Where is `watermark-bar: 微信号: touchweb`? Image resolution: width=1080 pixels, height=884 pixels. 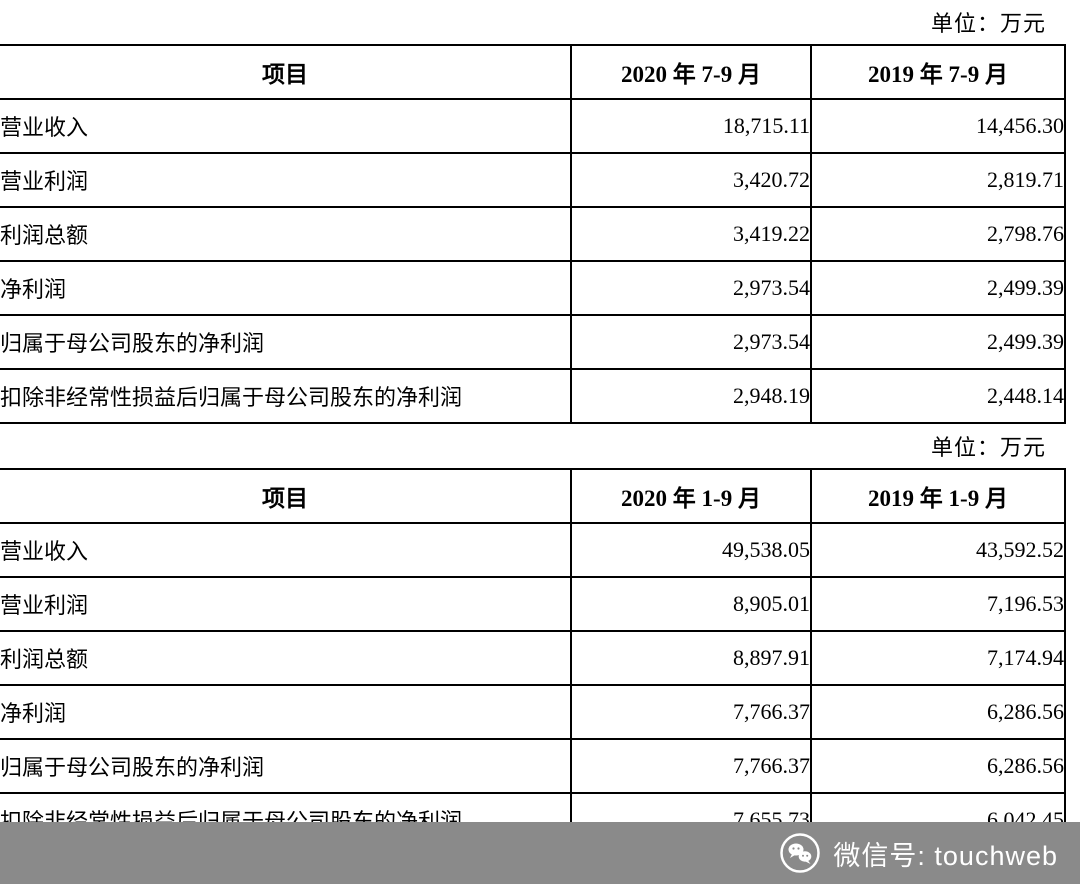 watermark-bar: 微信号: touchweb is located at coordinates (540, 853).